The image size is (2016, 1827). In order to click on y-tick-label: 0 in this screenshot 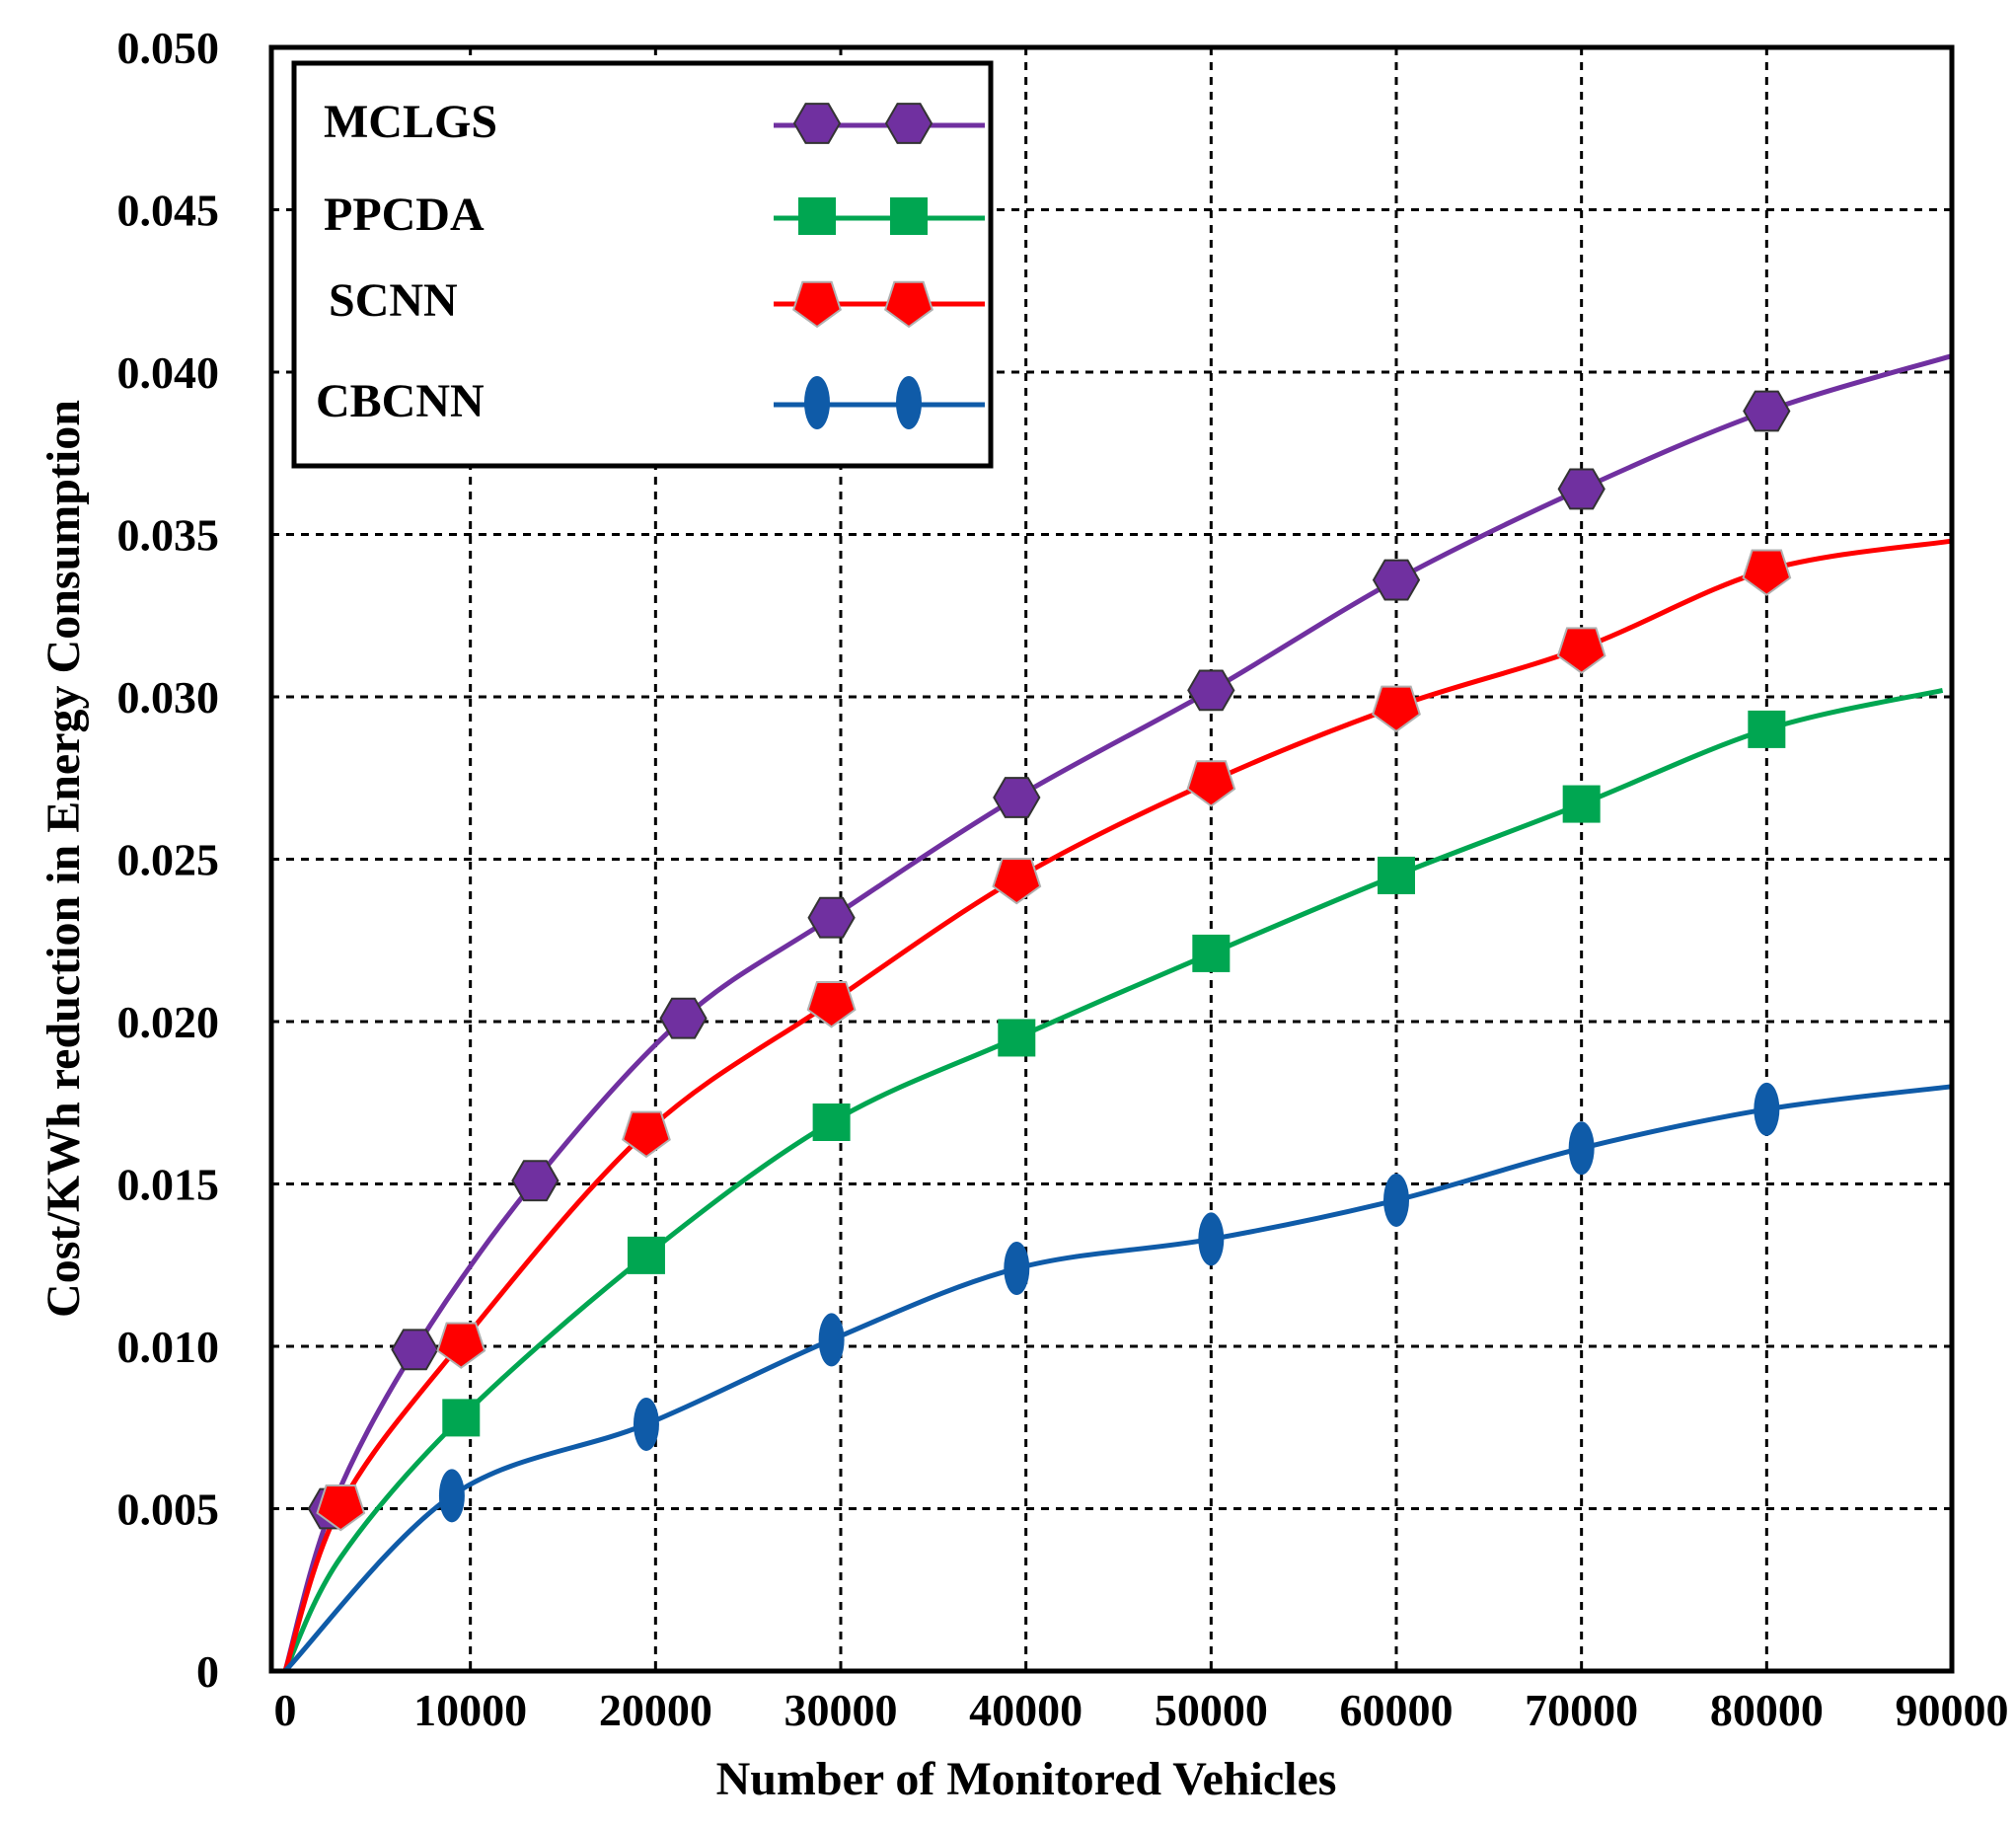, I will do `click(207, 1671)`.